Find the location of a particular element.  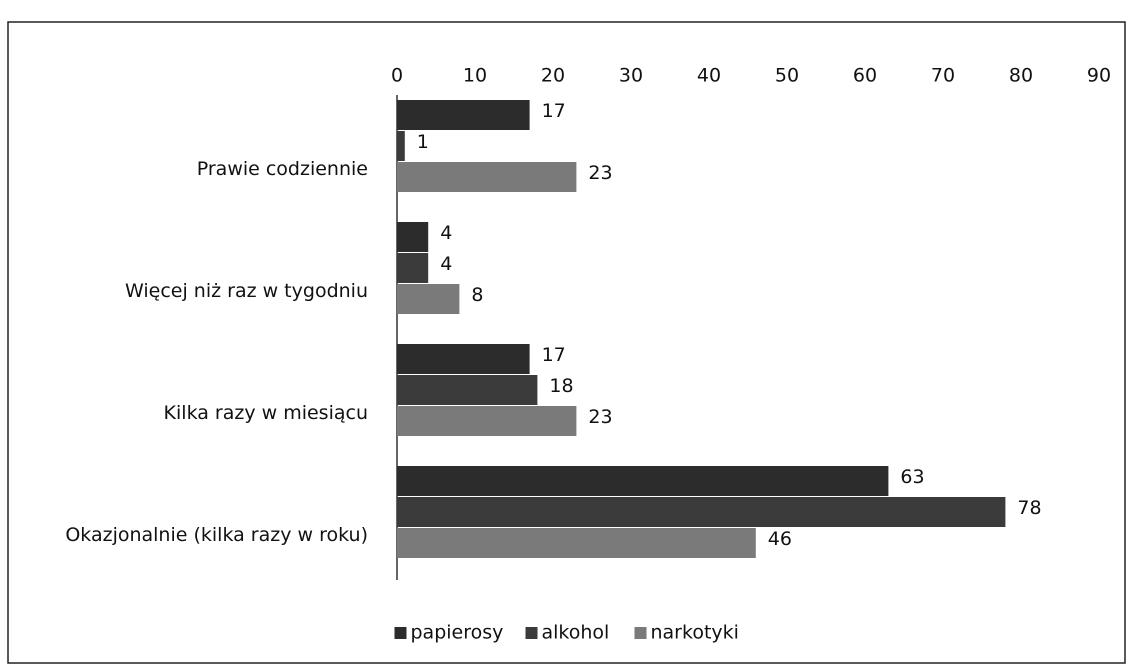

x-tick-label: 40 is located at coordinates (709, 76).